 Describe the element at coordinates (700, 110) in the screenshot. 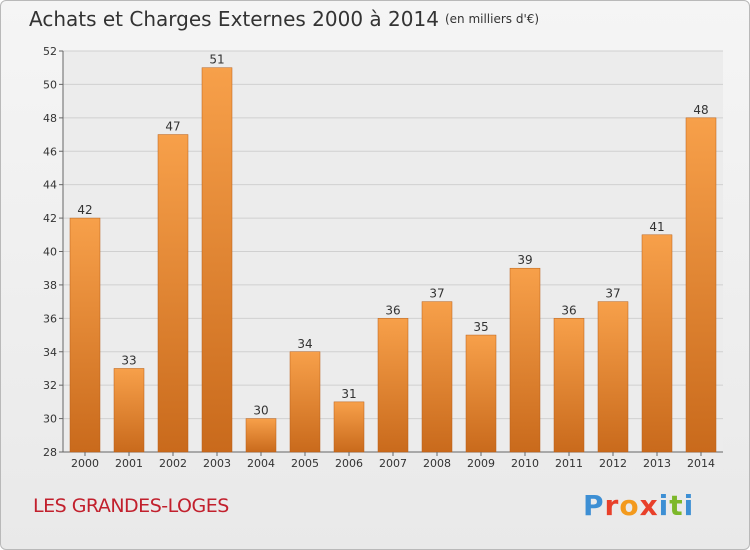

I see `data-label: 48` at that location.